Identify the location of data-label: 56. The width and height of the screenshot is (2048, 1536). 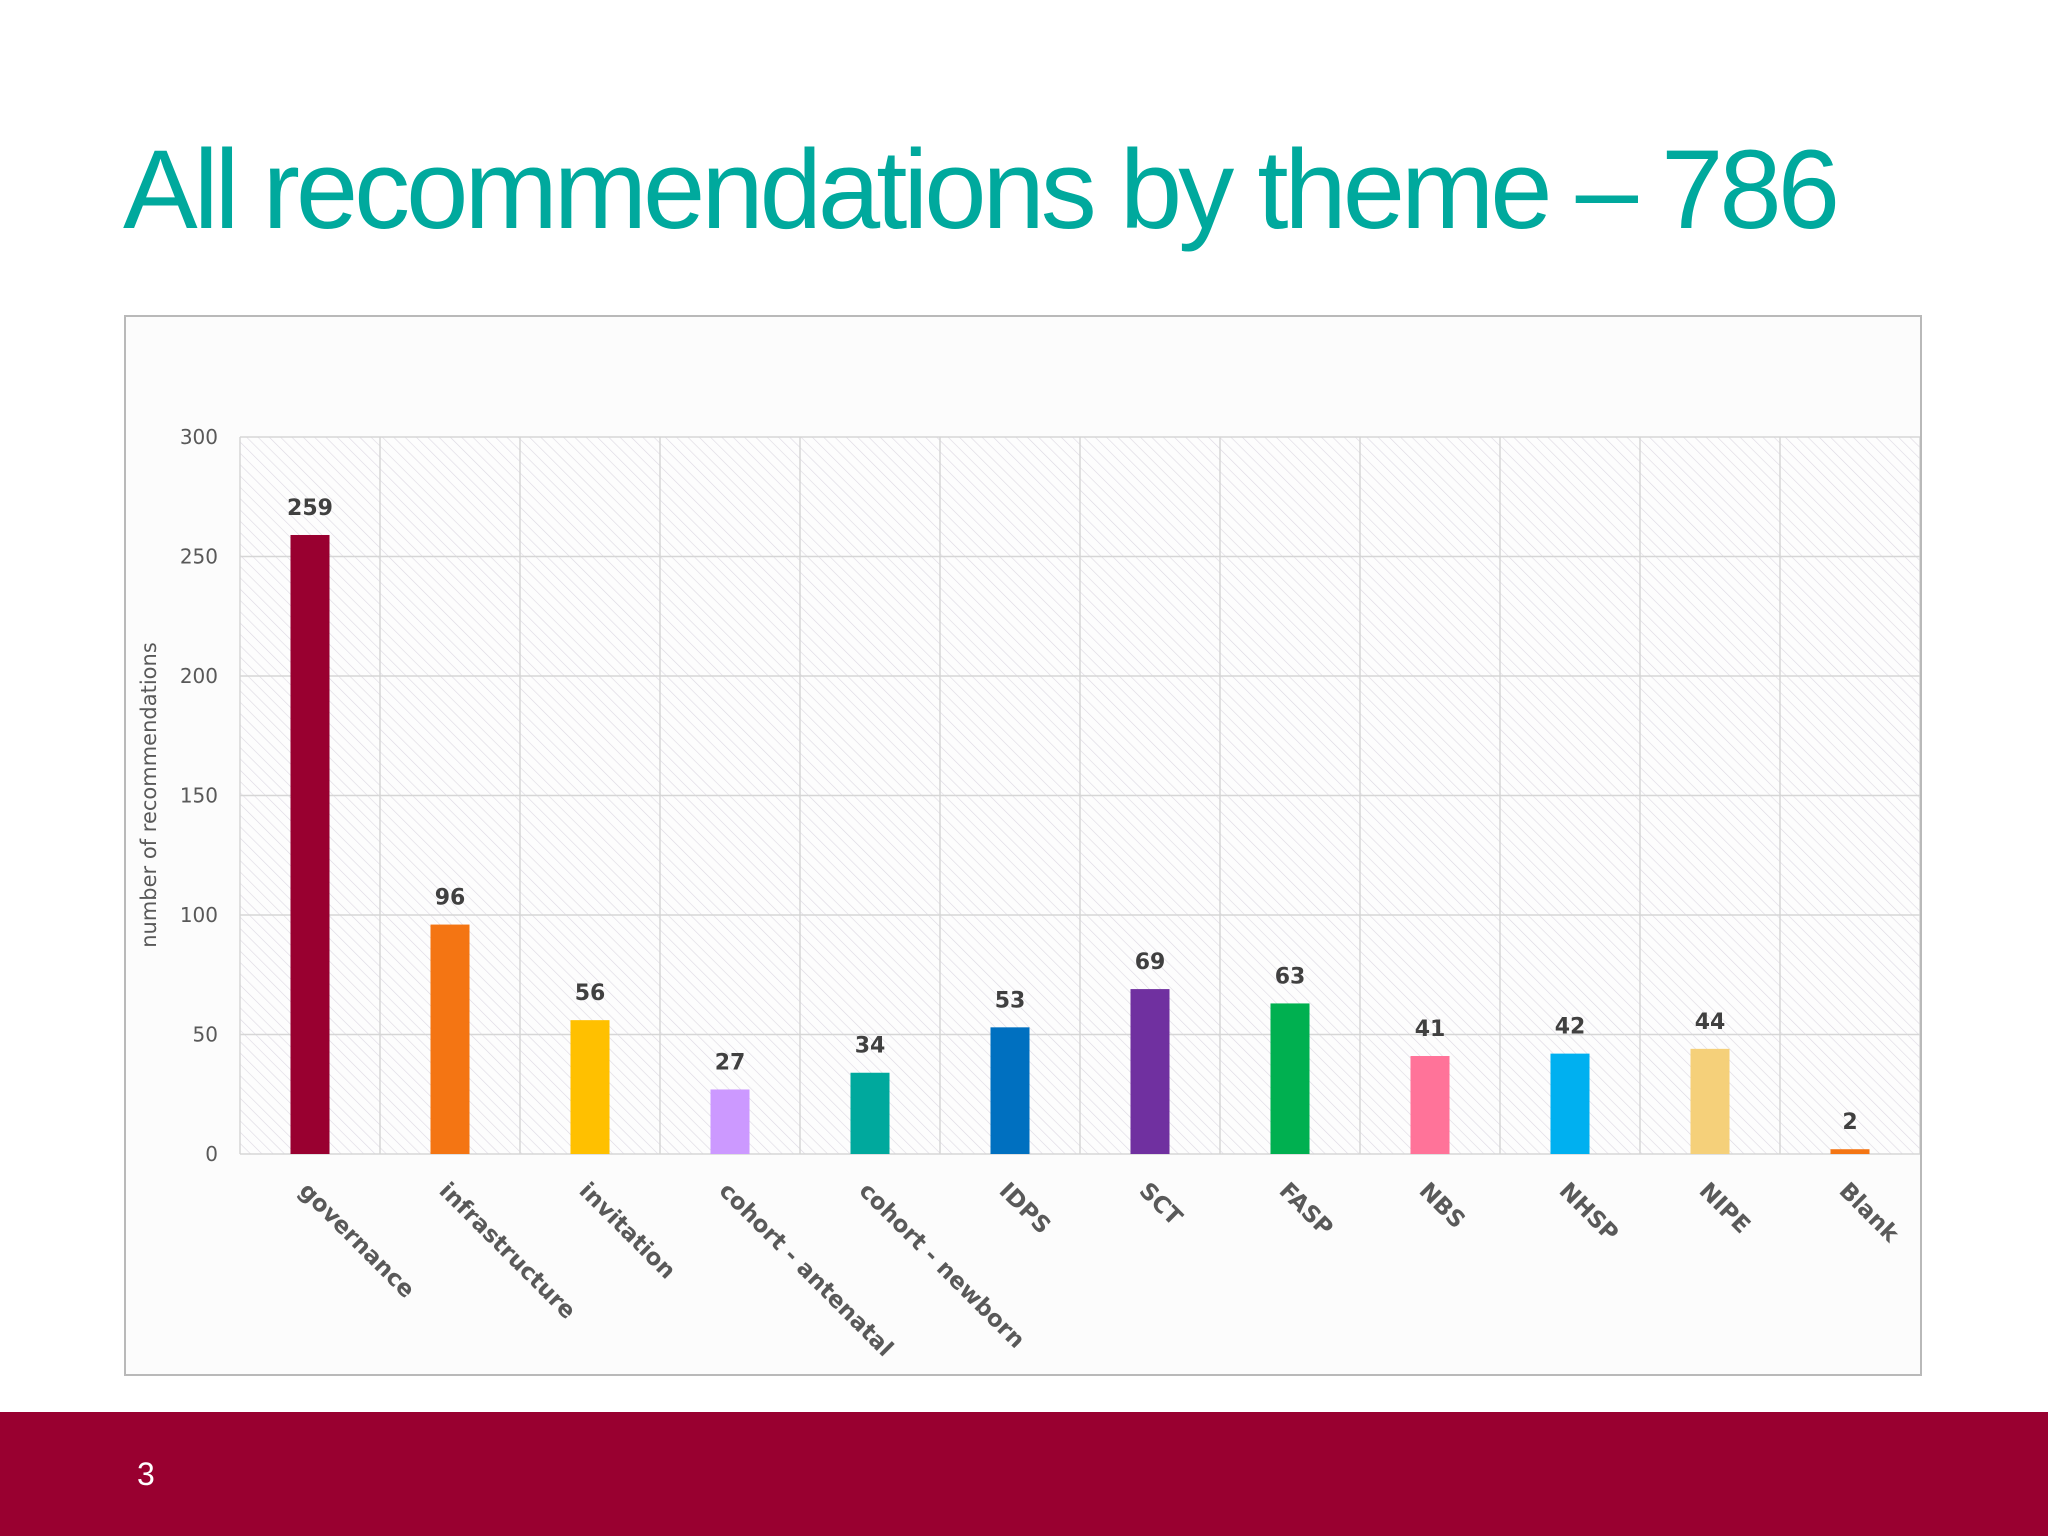
(590, 993).